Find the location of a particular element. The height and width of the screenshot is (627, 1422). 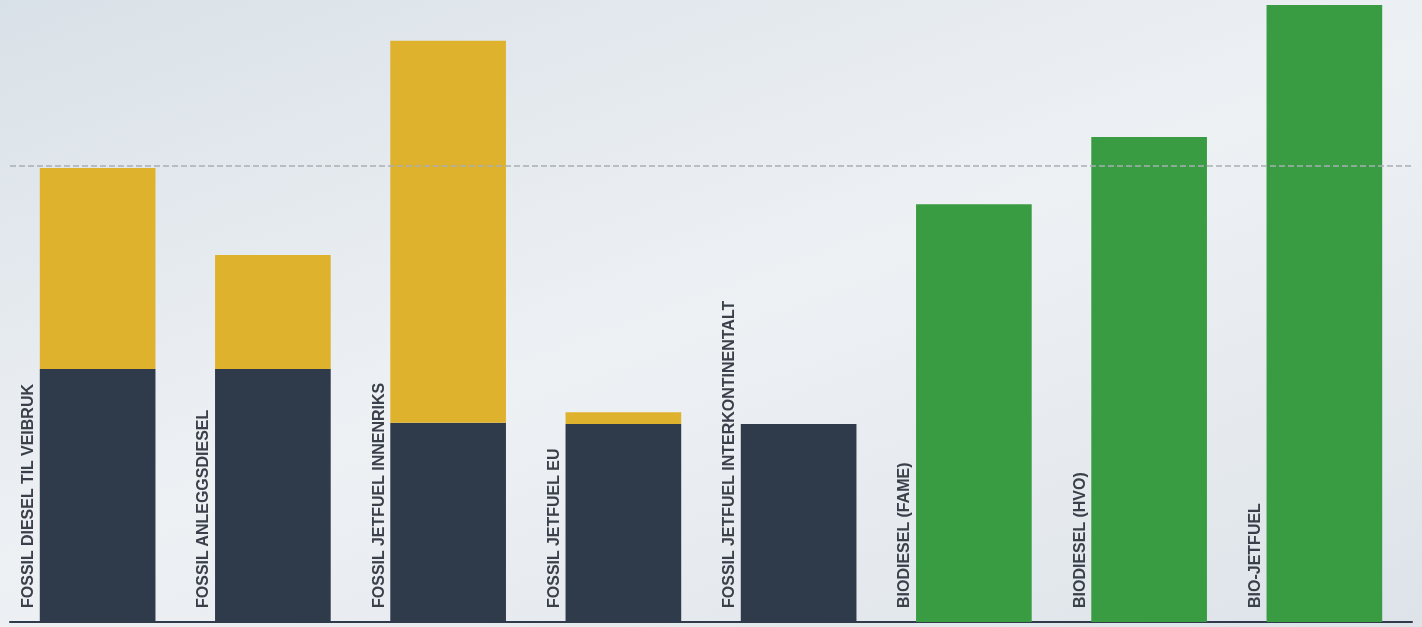

x-tick-label: FOSSIL DIESEL TIL VEIBRUK is located at coordinates (28, 495).